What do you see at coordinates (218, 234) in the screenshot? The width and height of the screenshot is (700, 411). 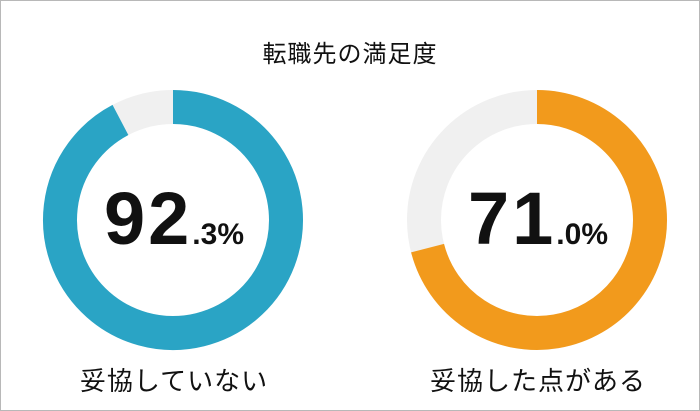 I see `left-percentage-decimal: .3%` at bounding box center [218, 234].